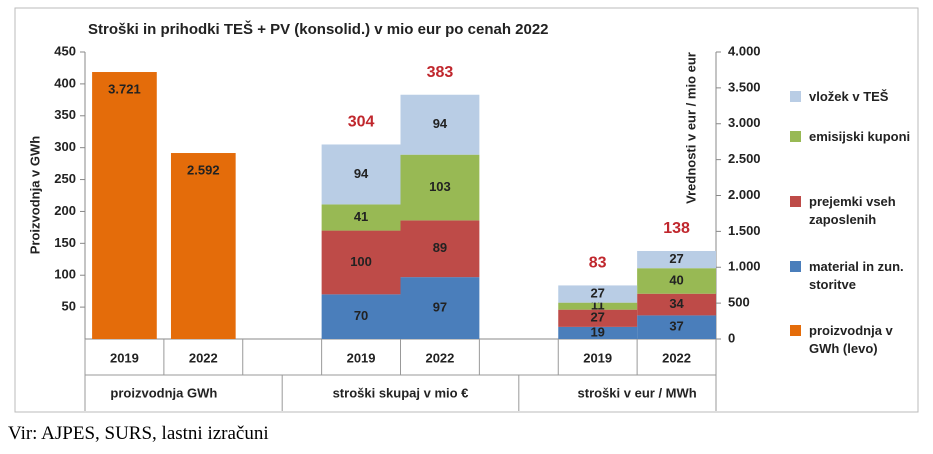 The width and height of the screenshot is (933, 454). I want to click on segment-label: 100, so click(361, 261).